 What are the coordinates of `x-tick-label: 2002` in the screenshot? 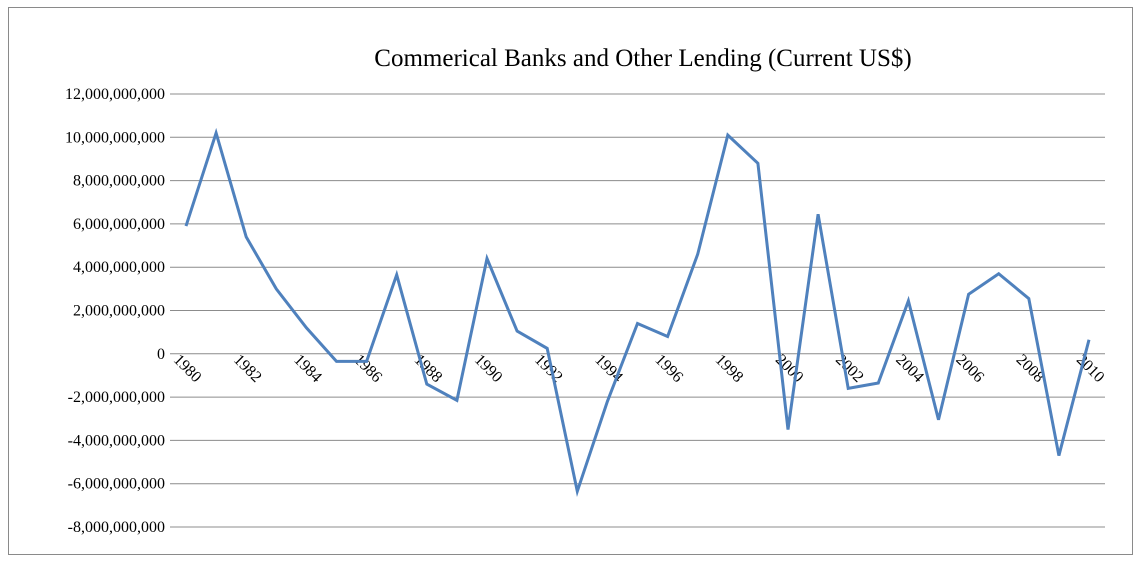 It's located at (849, 368).